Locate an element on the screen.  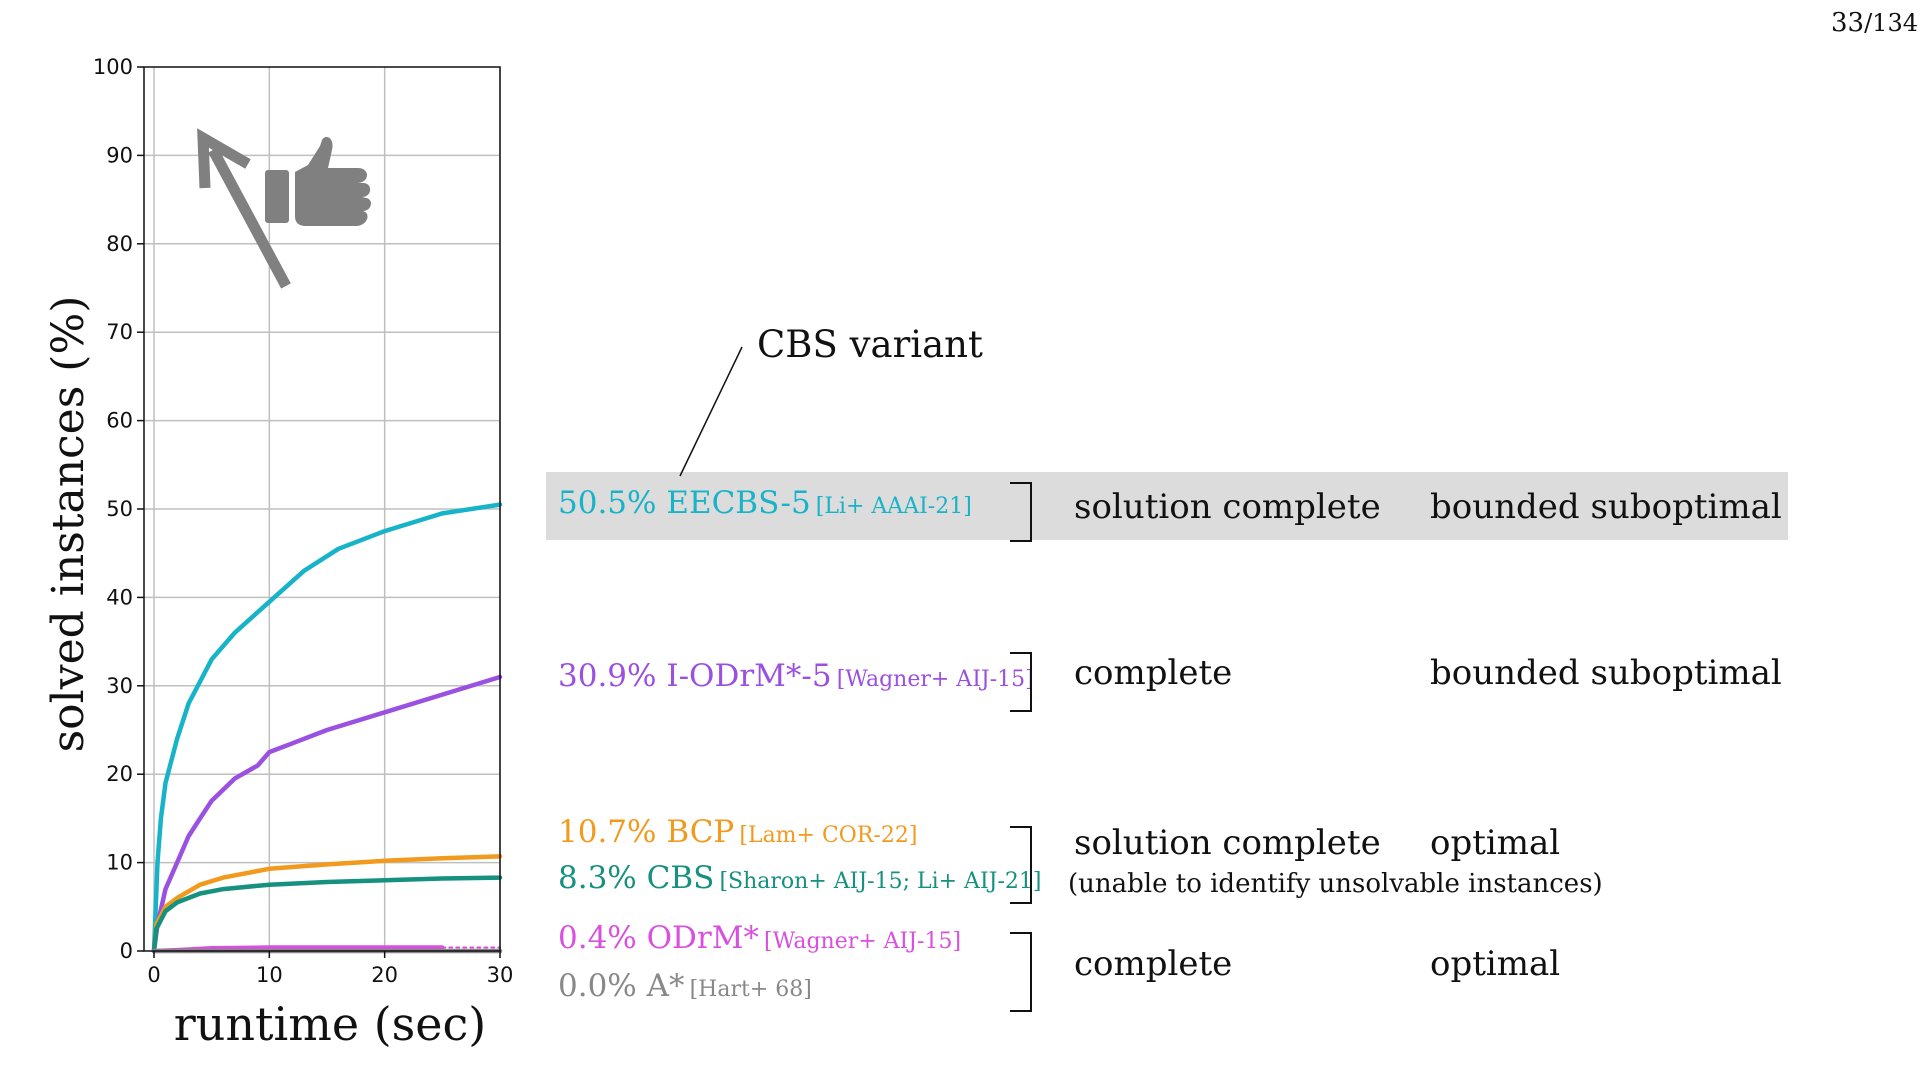
method-eecbs: 50.5% EECBS-5 [Li+ AAAI-21] is located at coordinates (765, 503).